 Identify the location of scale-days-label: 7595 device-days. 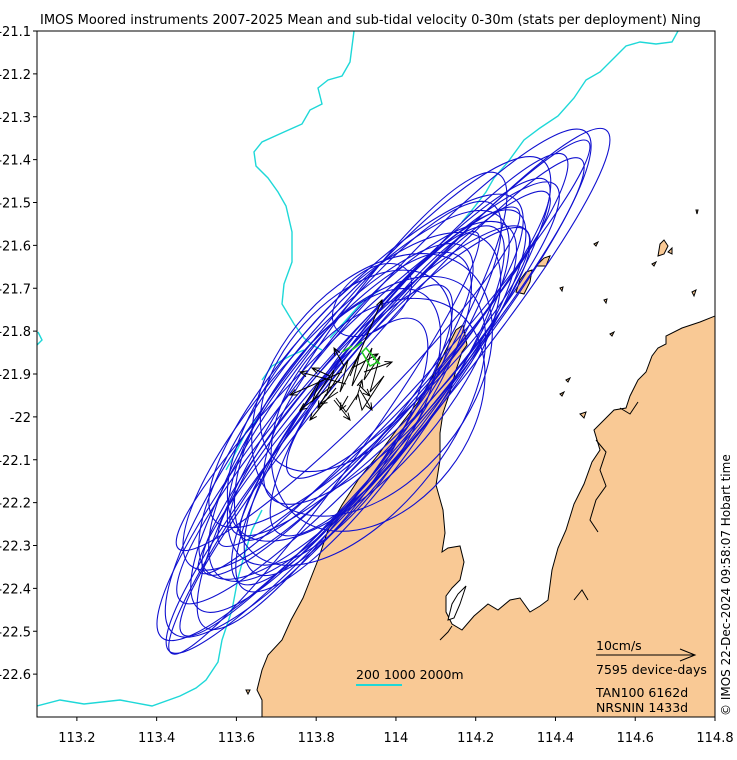
(651, 669).